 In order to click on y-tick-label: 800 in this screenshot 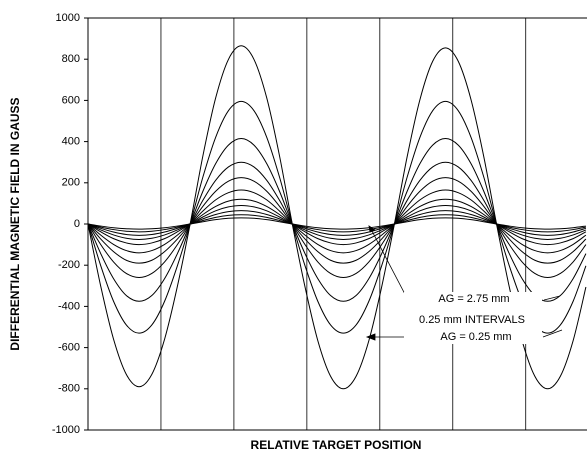, I will do `click(71, 59)`.